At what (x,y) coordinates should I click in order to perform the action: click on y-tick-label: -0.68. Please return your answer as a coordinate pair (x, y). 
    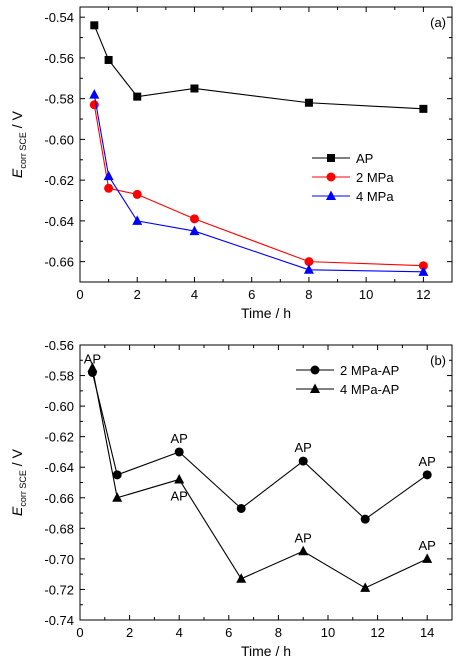
    Looking at the image, I should click on (59, 528).